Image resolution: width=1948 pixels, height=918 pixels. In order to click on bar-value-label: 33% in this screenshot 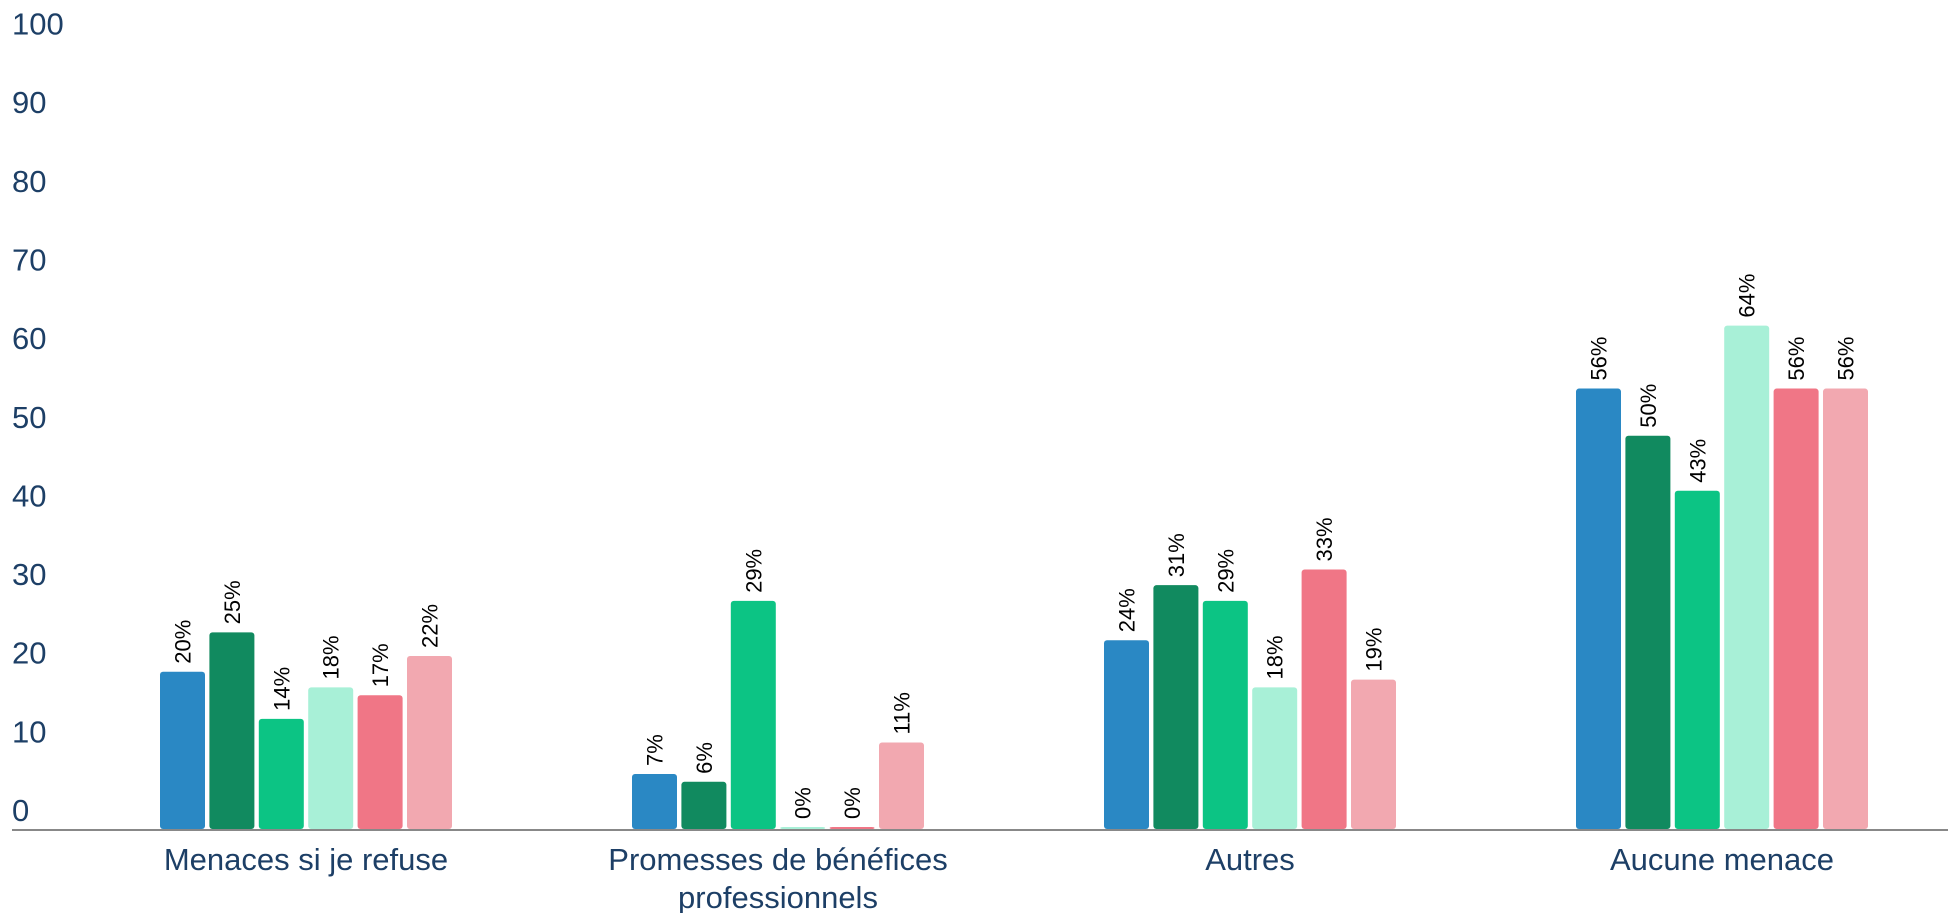, I will do `click(1324, 539)`.